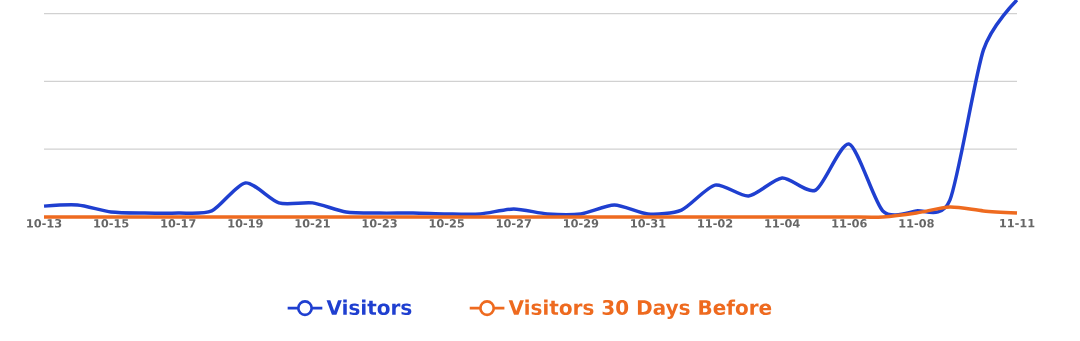 The image size is (1080, 341). What do you see at coordinates (581, 223) in the screenshot?
I see `x-tick-label: 10-29` at bounding box center [581, 223].